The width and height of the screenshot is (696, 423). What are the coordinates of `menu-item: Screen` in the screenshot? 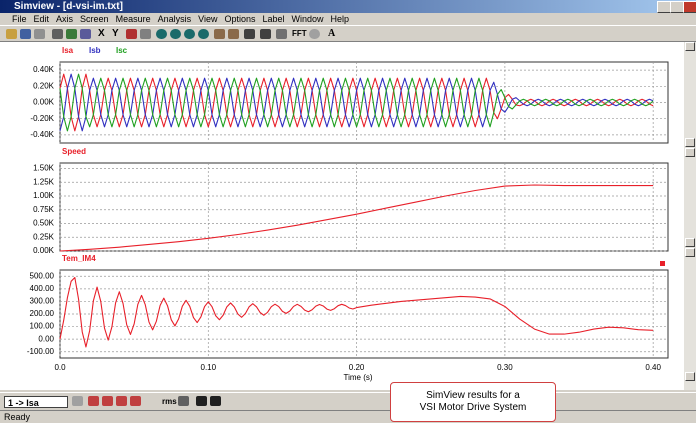 It's located at (94, 19).